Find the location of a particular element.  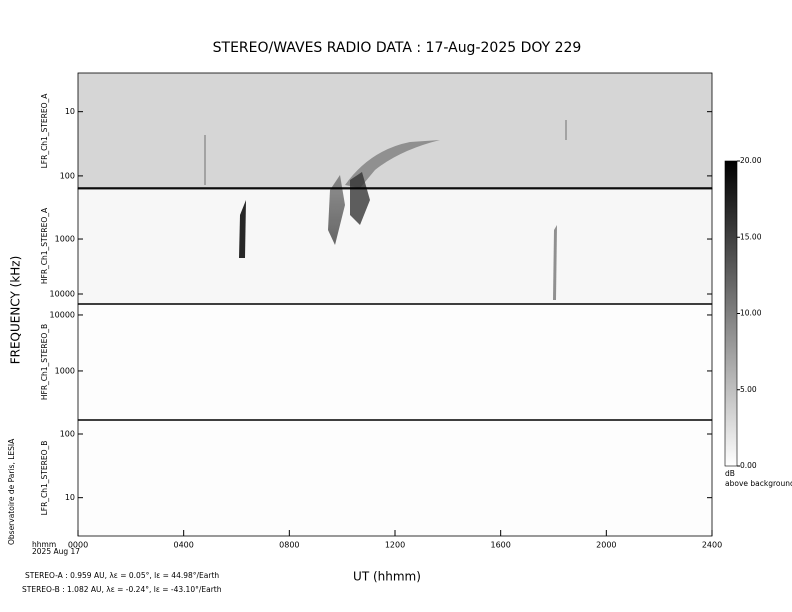

colorbar-tick-label: 5.00 is located at coordinates (748, 389).